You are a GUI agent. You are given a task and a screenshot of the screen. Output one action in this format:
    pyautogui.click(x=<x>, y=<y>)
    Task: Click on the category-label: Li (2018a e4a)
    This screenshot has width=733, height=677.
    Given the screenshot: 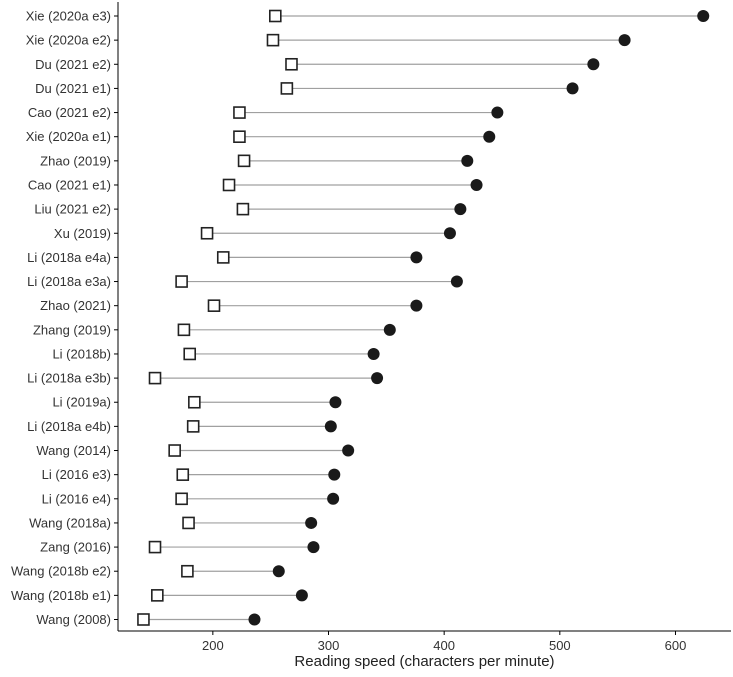 What is the action you would take?
    pyautogui.click(x=69, y=257)
    